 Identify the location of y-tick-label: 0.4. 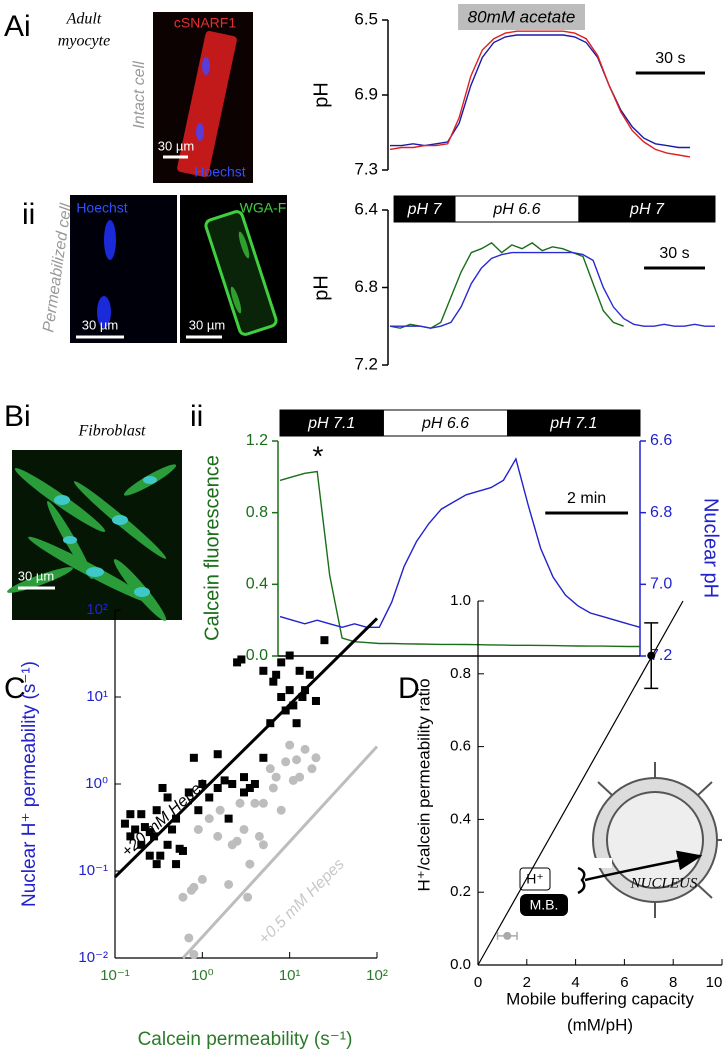
(257, 584).